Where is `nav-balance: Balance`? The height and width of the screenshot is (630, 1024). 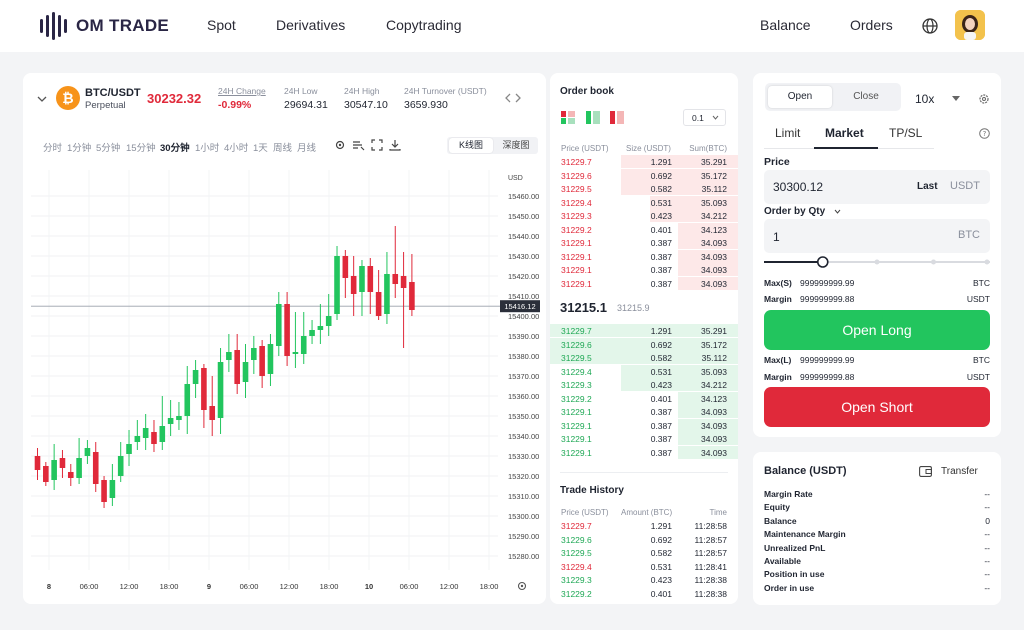 nav-balance: Balance is located at coordinates (785, 25).